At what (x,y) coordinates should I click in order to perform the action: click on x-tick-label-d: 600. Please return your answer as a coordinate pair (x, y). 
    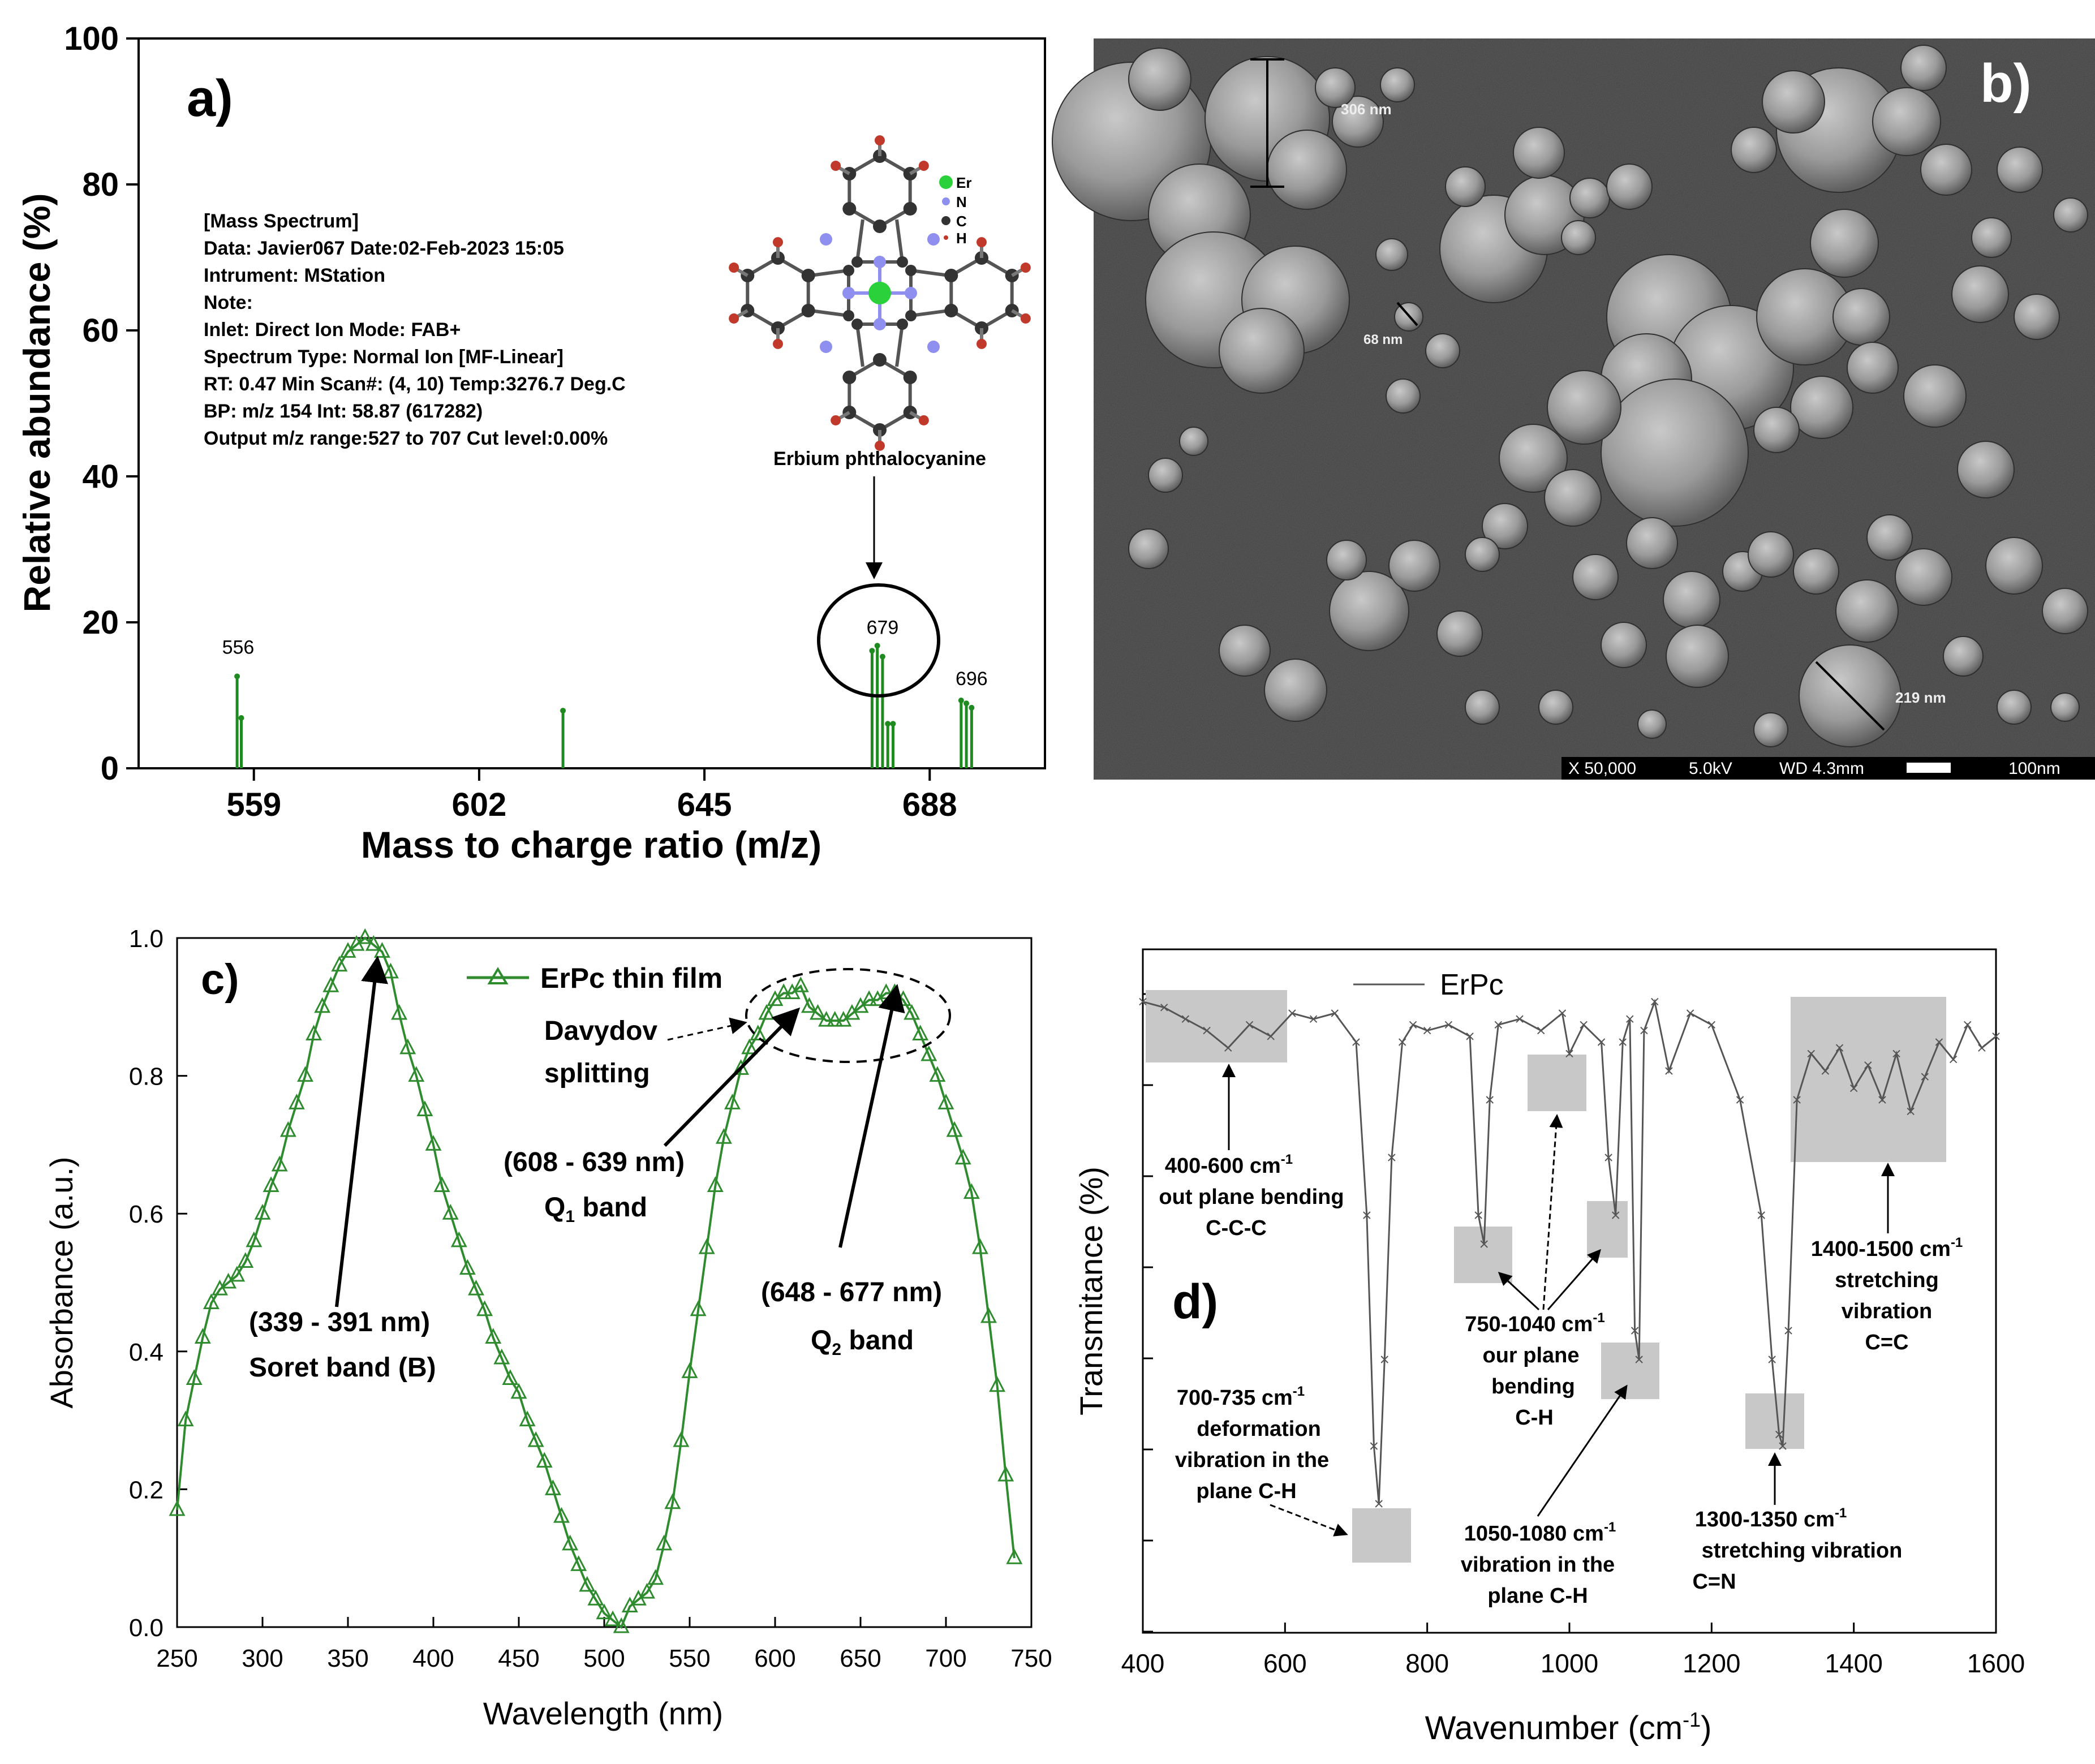
    Looking at the image, I should click on (1285, 1663).